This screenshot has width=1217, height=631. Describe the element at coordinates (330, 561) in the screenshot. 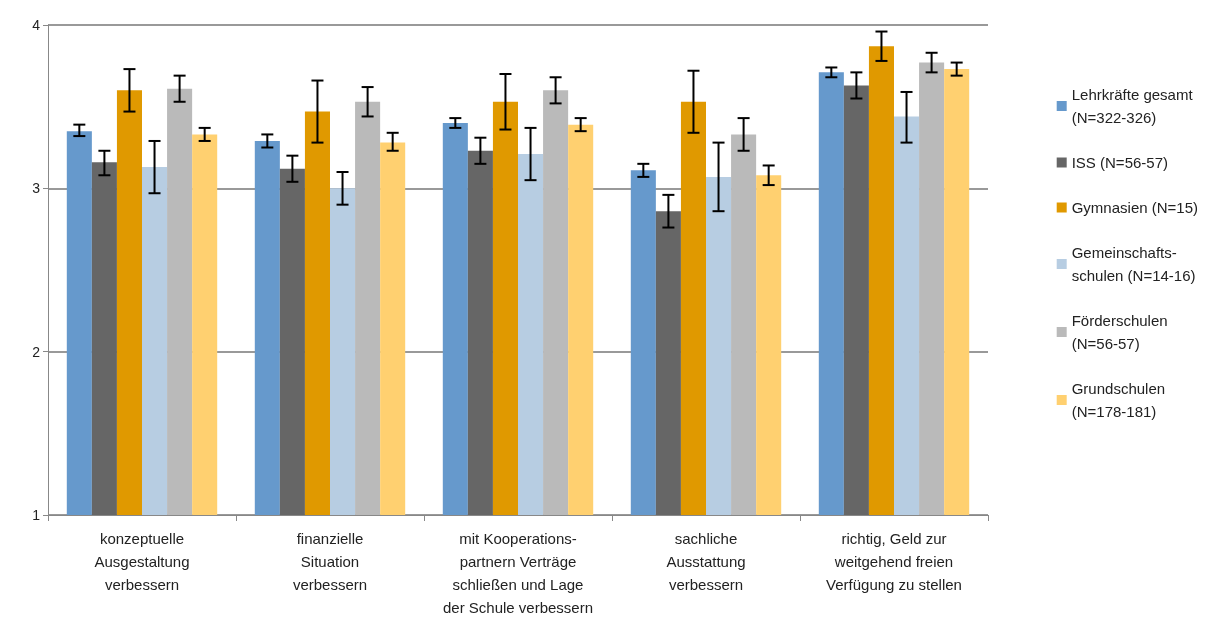

I see `x-tick-label: finanzielle Situation verbessern` at that location.